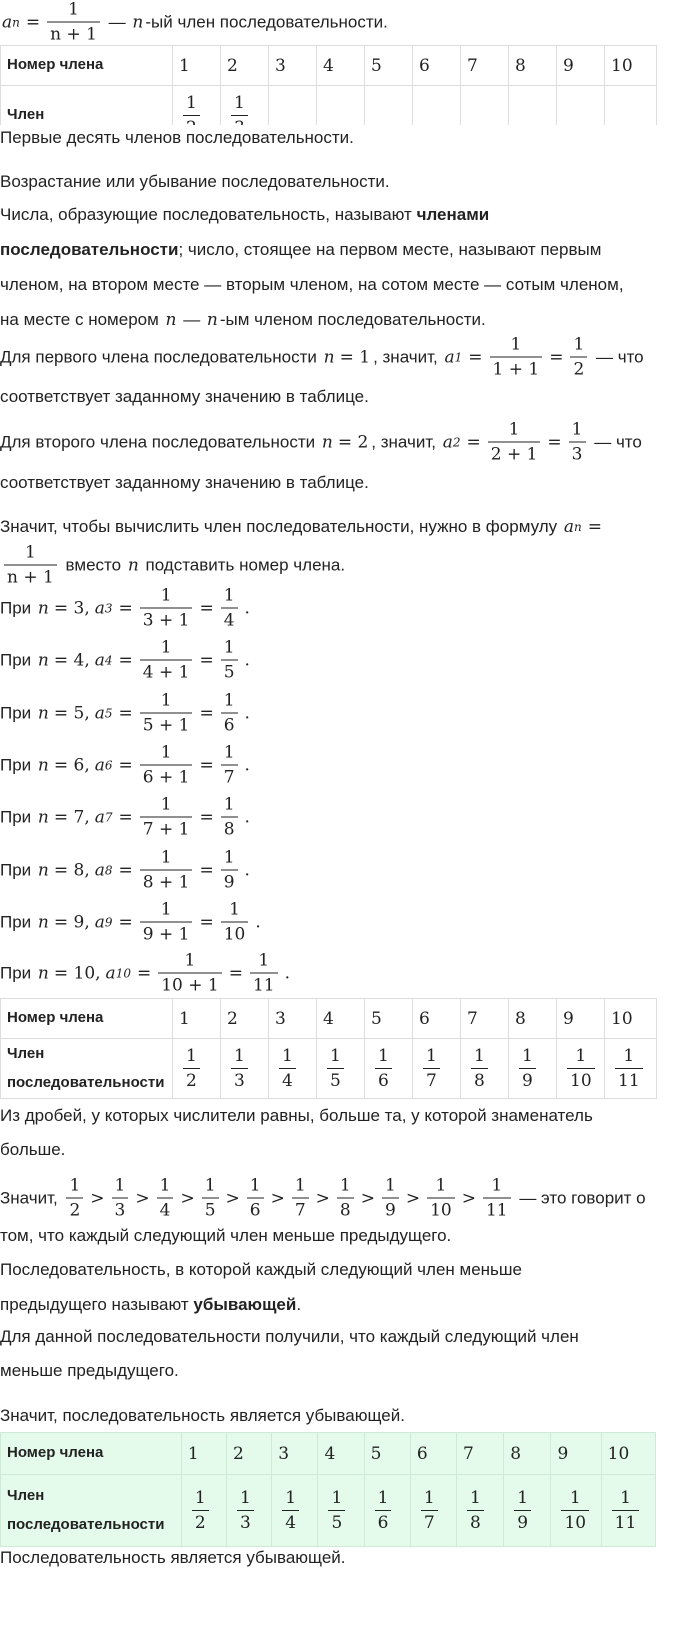 The height and width of the screenshot is (1630, 680). I want to click on fraction-denominator: 3 + 1, so click(166, 619).